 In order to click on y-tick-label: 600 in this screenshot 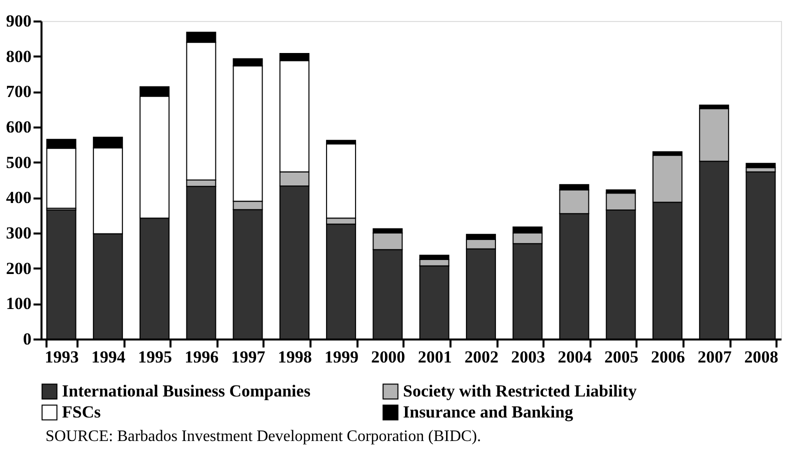, I will do `click(19, 127)`.